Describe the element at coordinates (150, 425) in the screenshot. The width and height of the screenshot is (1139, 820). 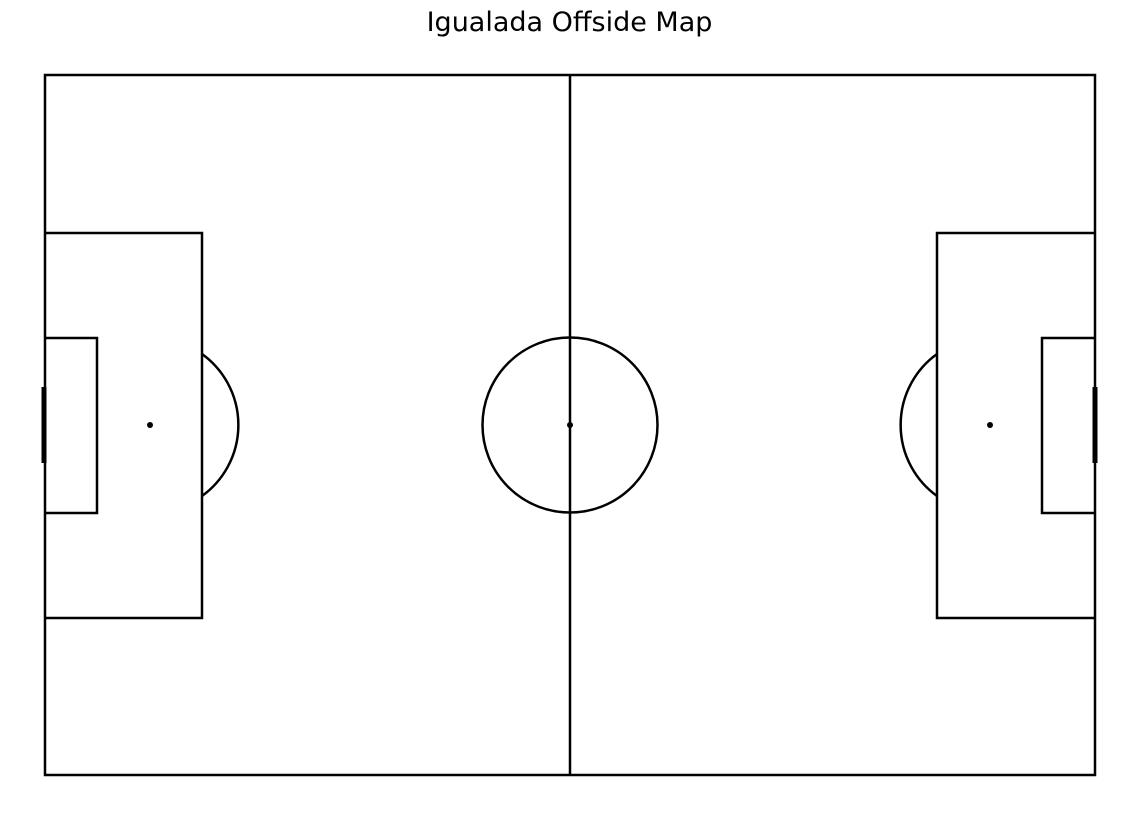
I see `left-penalty-spot` at that location.